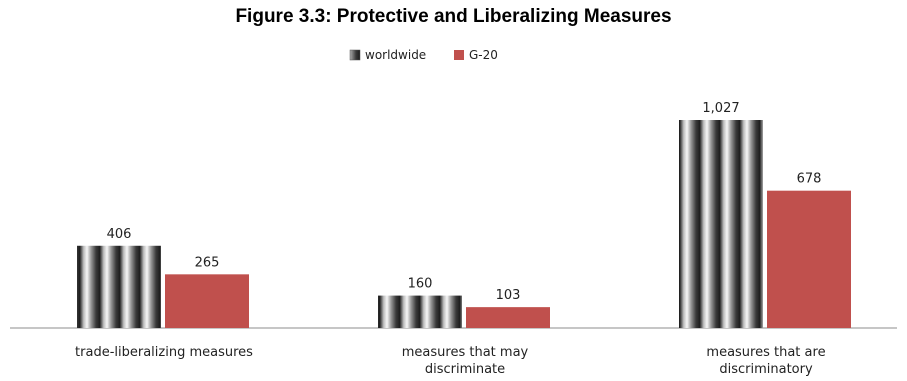 The image size is (907, 381). Describe the element at coordinates (483, 55) in the screenshot. I see `legend-label-g-20: G-20` at that location.